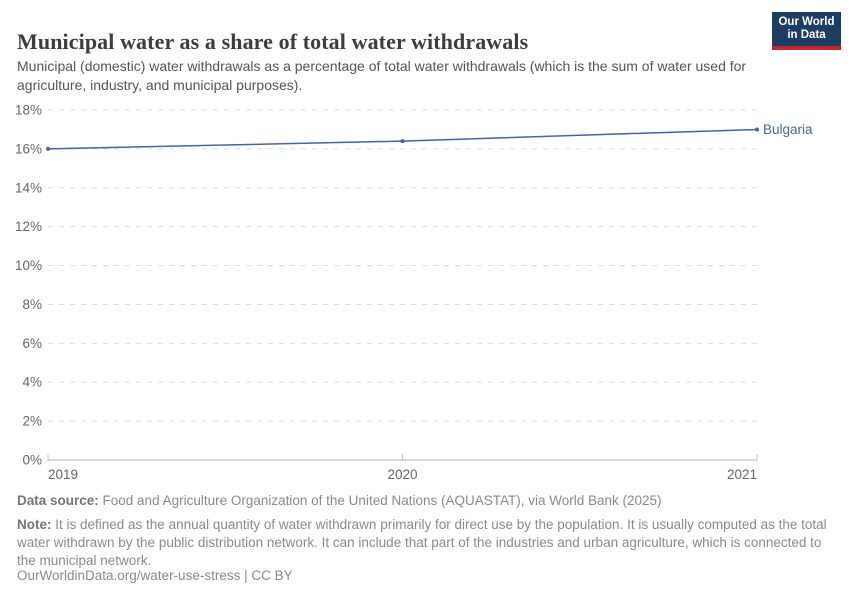 Image resolution: width=850 pixels, height=600 pixels. What do you see at coordinates (28, 265) in the screenshot?
I see `y-axis-tick-label-10pct: 10%` at bounding box center [28, 265].